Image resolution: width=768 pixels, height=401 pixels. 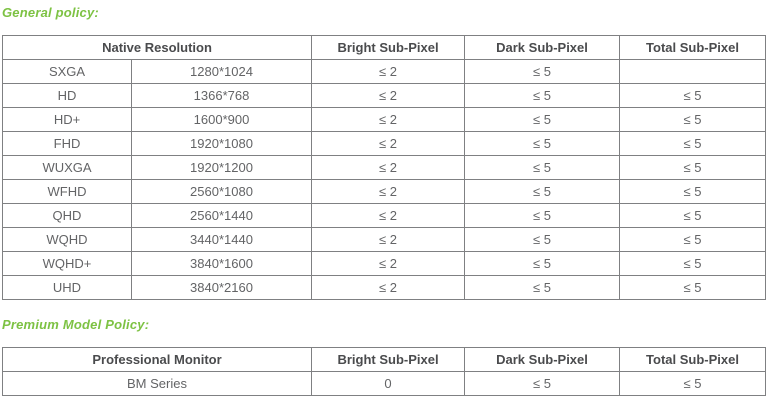 I want to click on table-row-qhd: QHD 2560*1440 ≤ 2 ≤ 5 ≤ 5, so click(x=384, y=215).